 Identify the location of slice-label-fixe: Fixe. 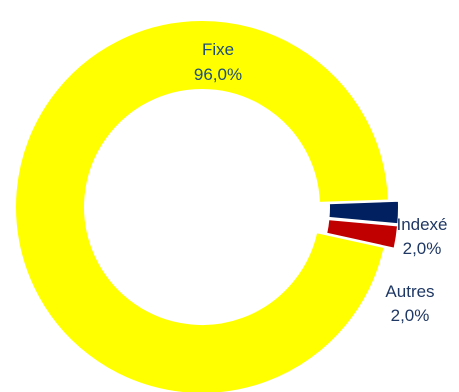
(218, 49).